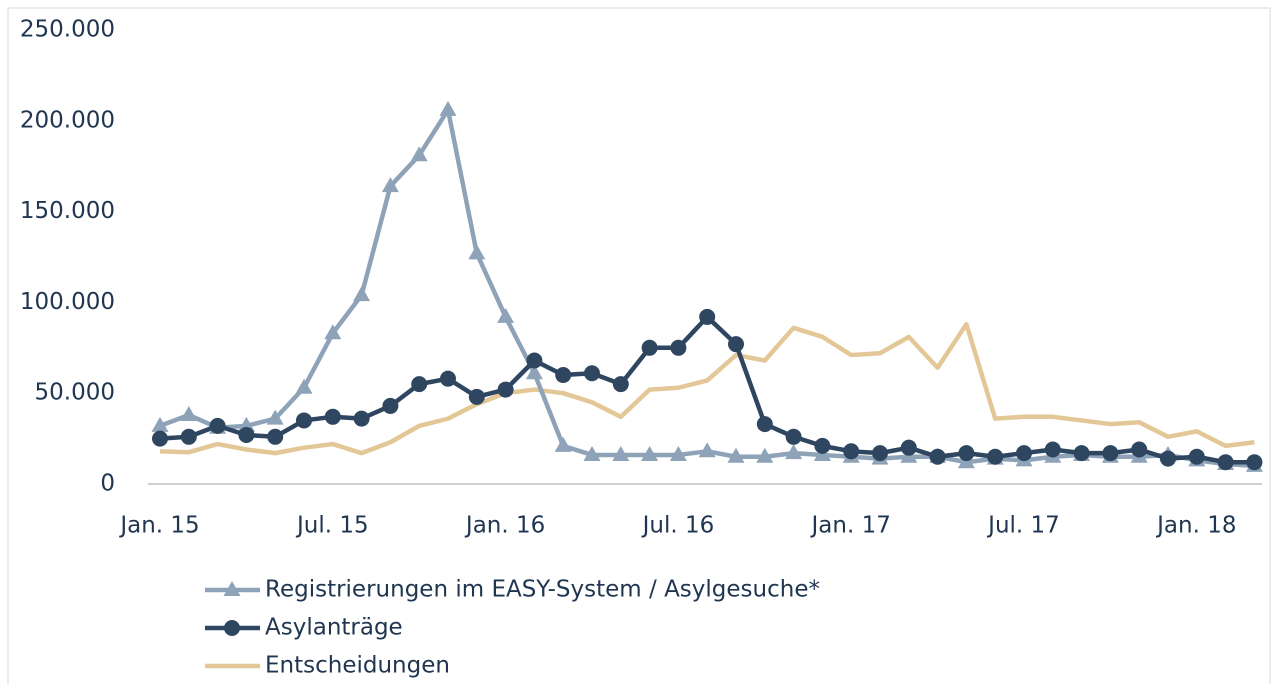 This screenshot has width=1272, height=684. I want to click on x-tick-label: Jan. 16, so click(504, 526).